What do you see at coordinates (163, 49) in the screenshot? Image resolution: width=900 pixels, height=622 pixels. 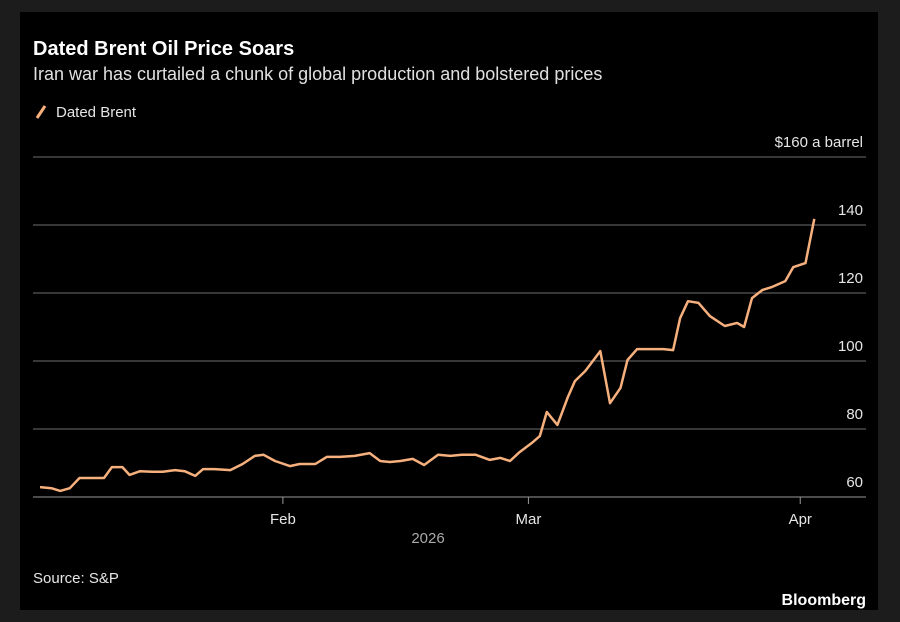 I see `chart-title: Dated Brent Oil Price Soars` at bounding box center [163, 49].